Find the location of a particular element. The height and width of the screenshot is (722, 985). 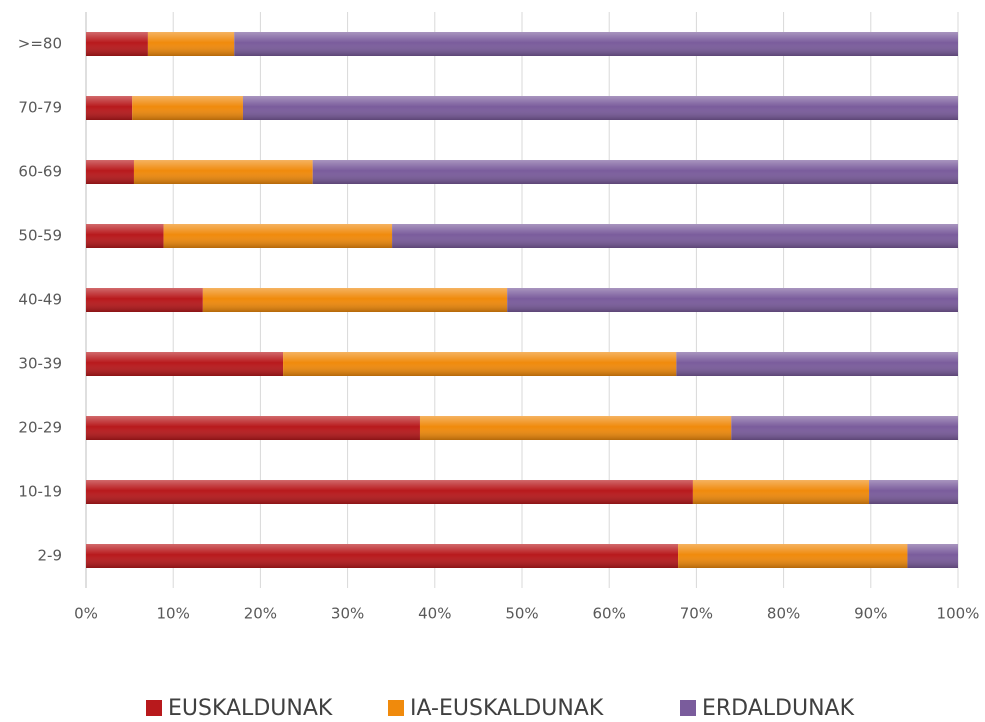

x-tick-label: 80% is located at coordinates (783, 614).